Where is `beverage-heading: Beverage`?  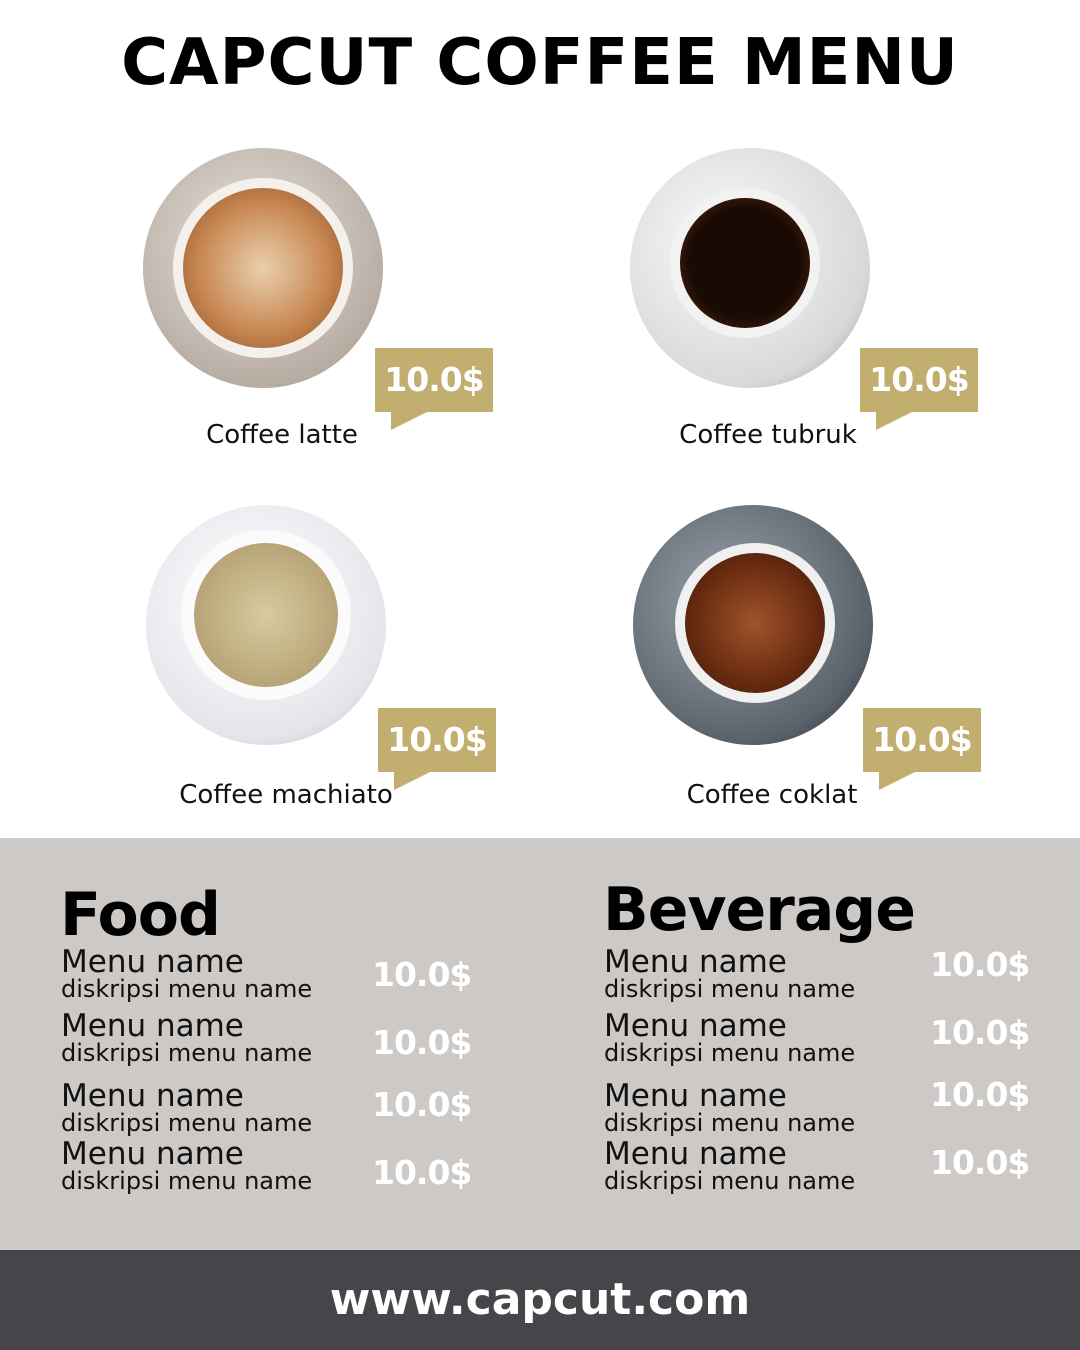 beverage-heading: Beverage is located at coordinates (759, 910).